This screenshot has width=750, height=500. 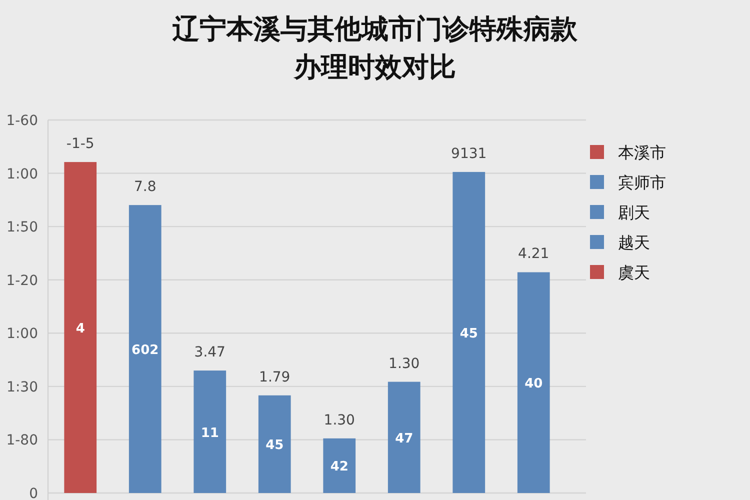 I want to click on annotation: 42, so click(x=339, y=467).